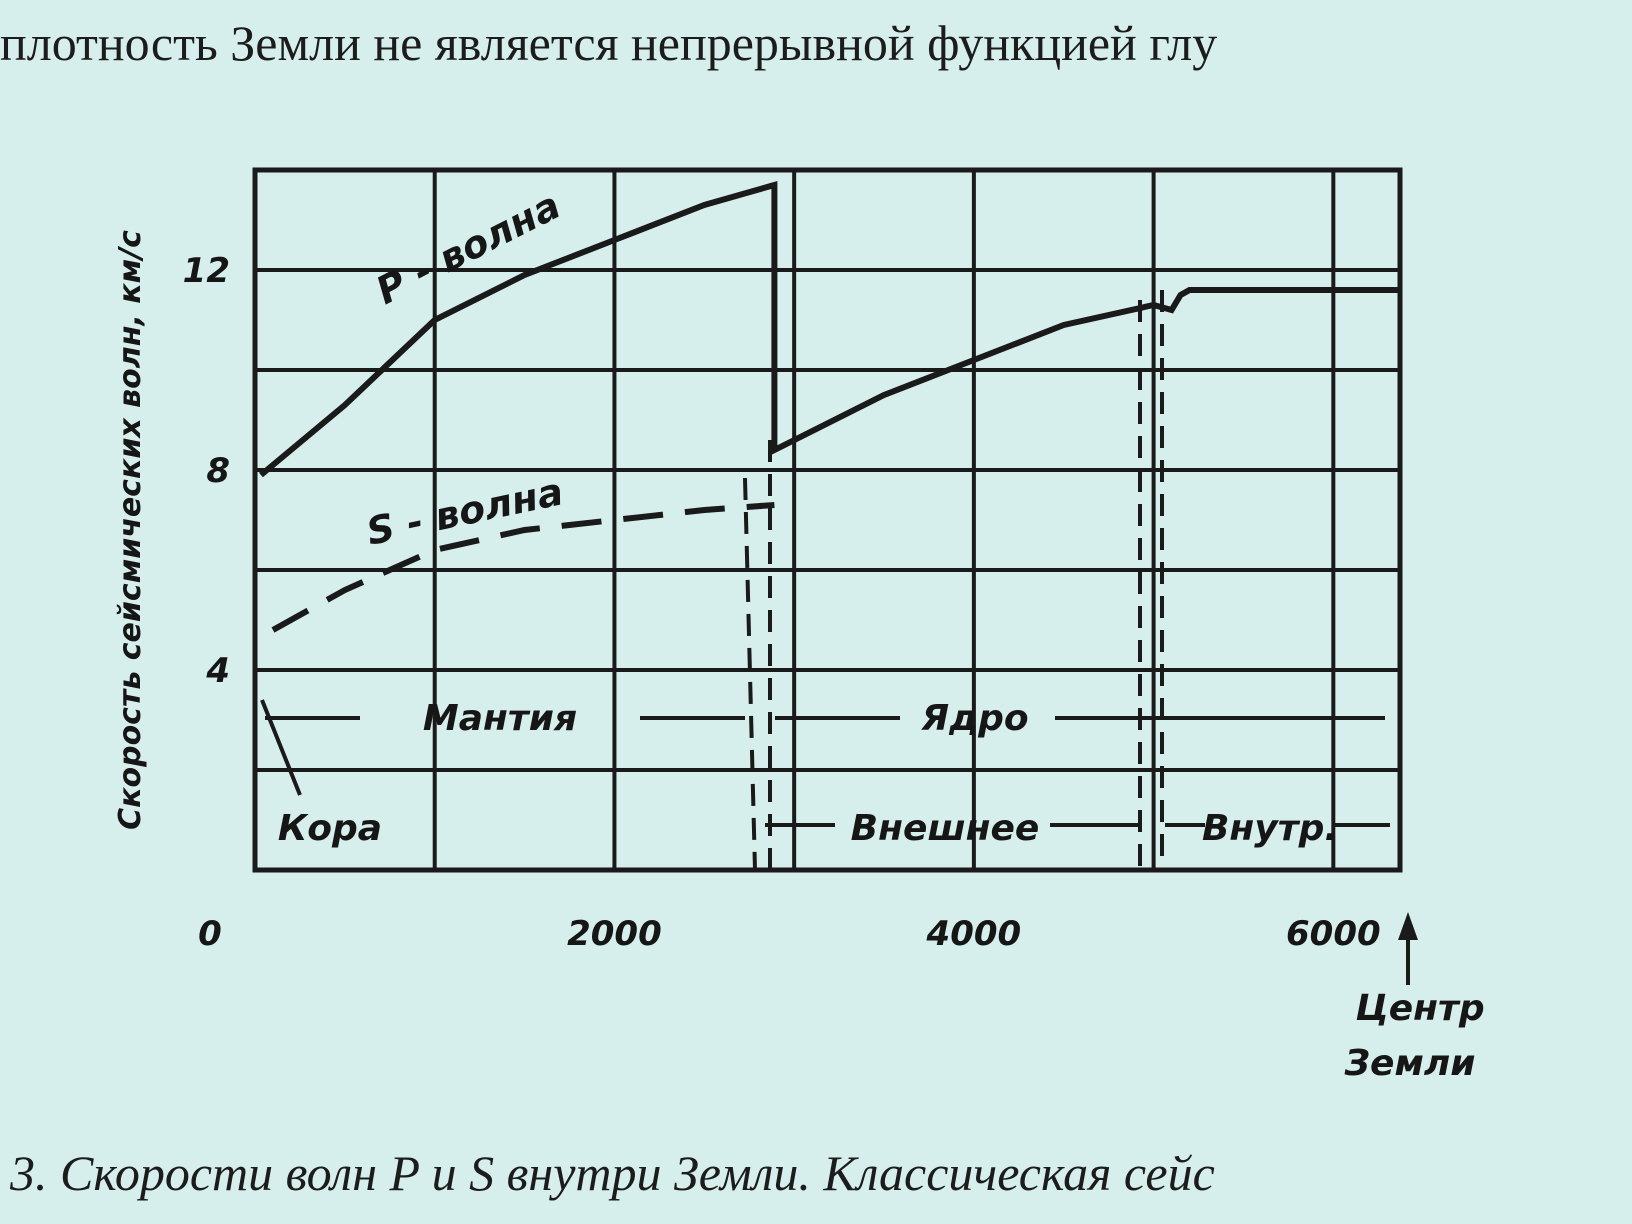 Image resolution: width=1632 pixels, height=1224 pixels. What do you see at coordinates (468, 248) in the screenshot?
I see `series-label: P - волна` at bounding box center [468, 248].